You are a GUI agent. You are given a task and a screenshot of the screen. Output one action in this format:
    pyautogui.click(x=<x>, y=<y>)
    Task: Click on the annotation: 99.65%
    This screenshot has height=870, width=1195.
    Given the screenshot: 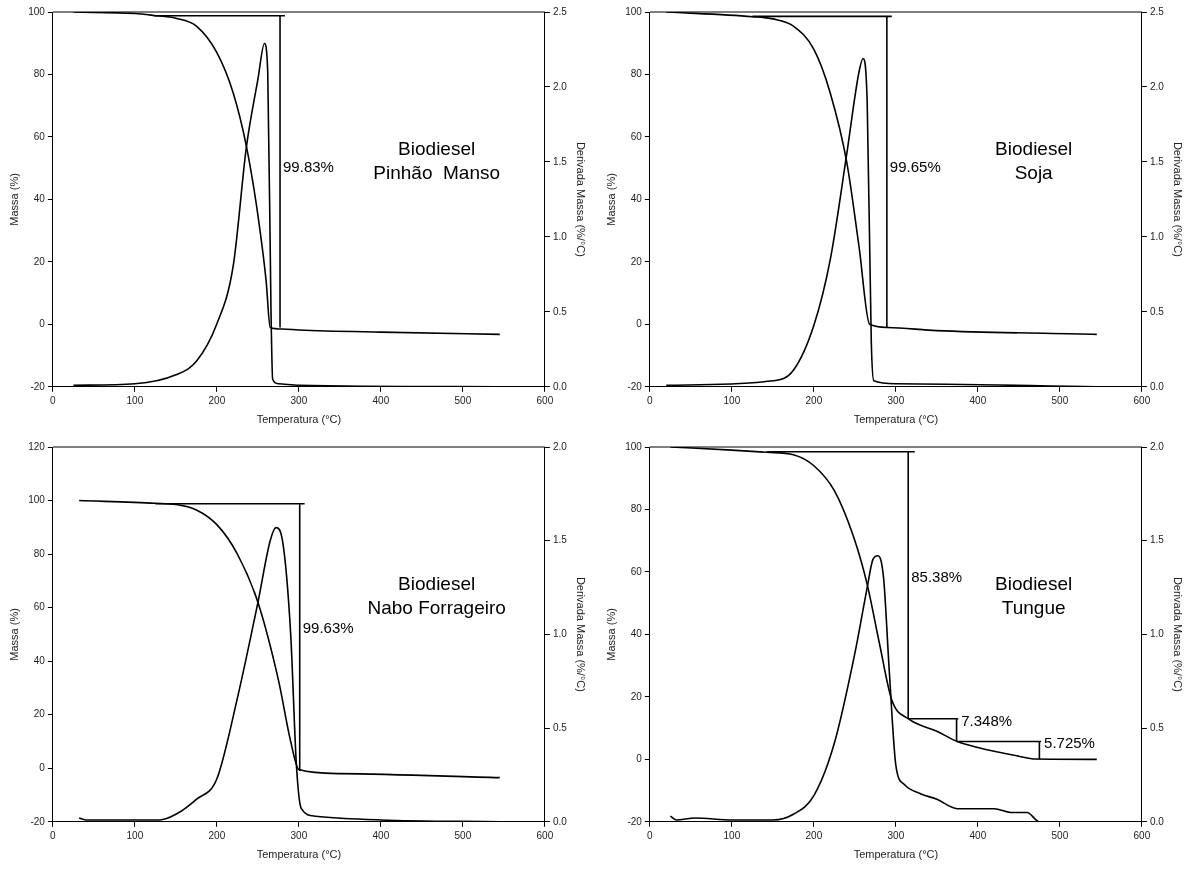 What is the action you would take?
    pyautogui.click(x=915, y=167)
    